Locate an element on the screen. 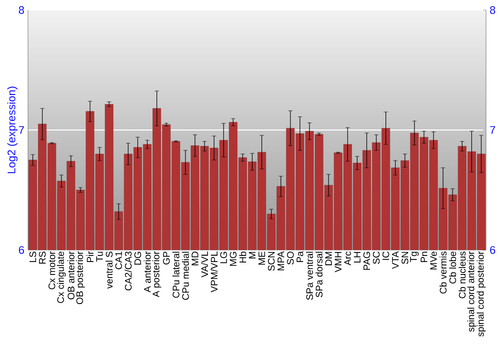 The width and height of the screenshot is (500, 350). y2-tick-label: 6 is located at coordinates (493, 250).